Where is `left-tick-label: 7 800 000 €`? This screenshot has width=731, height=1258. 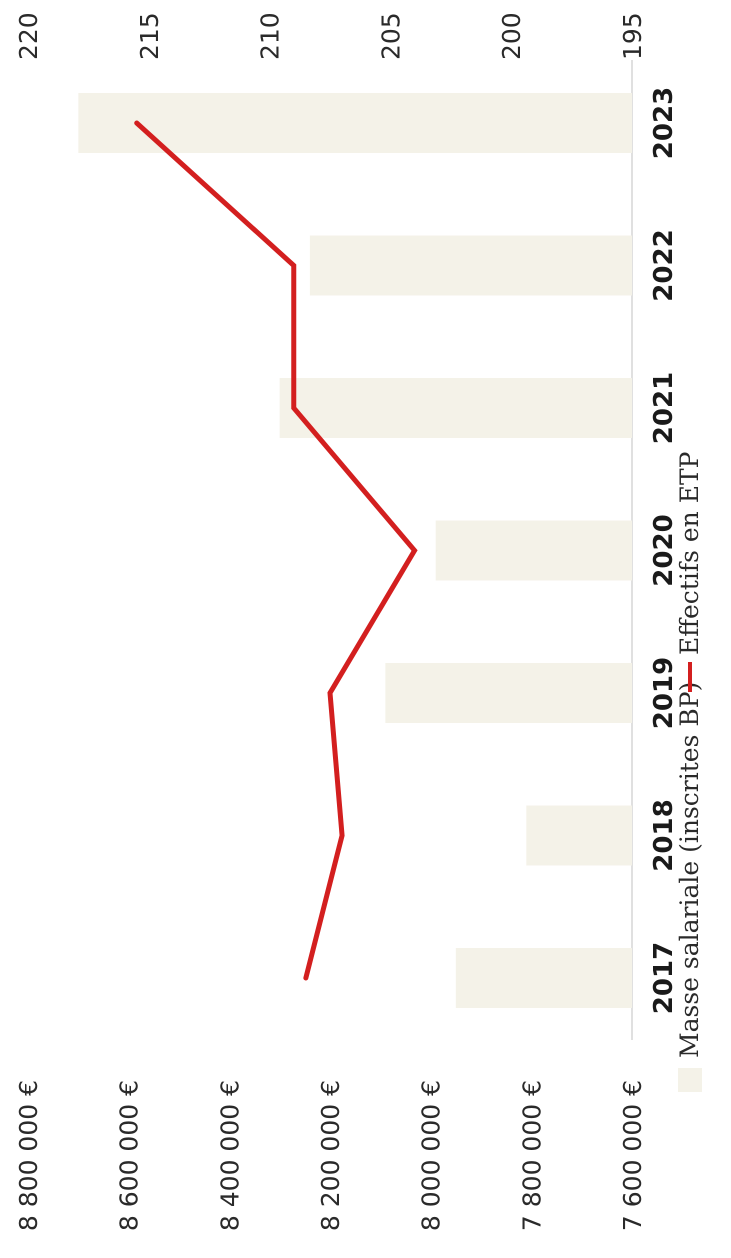
left-tick-label: 7 800 000 € is located at coordinates (531, 1155).